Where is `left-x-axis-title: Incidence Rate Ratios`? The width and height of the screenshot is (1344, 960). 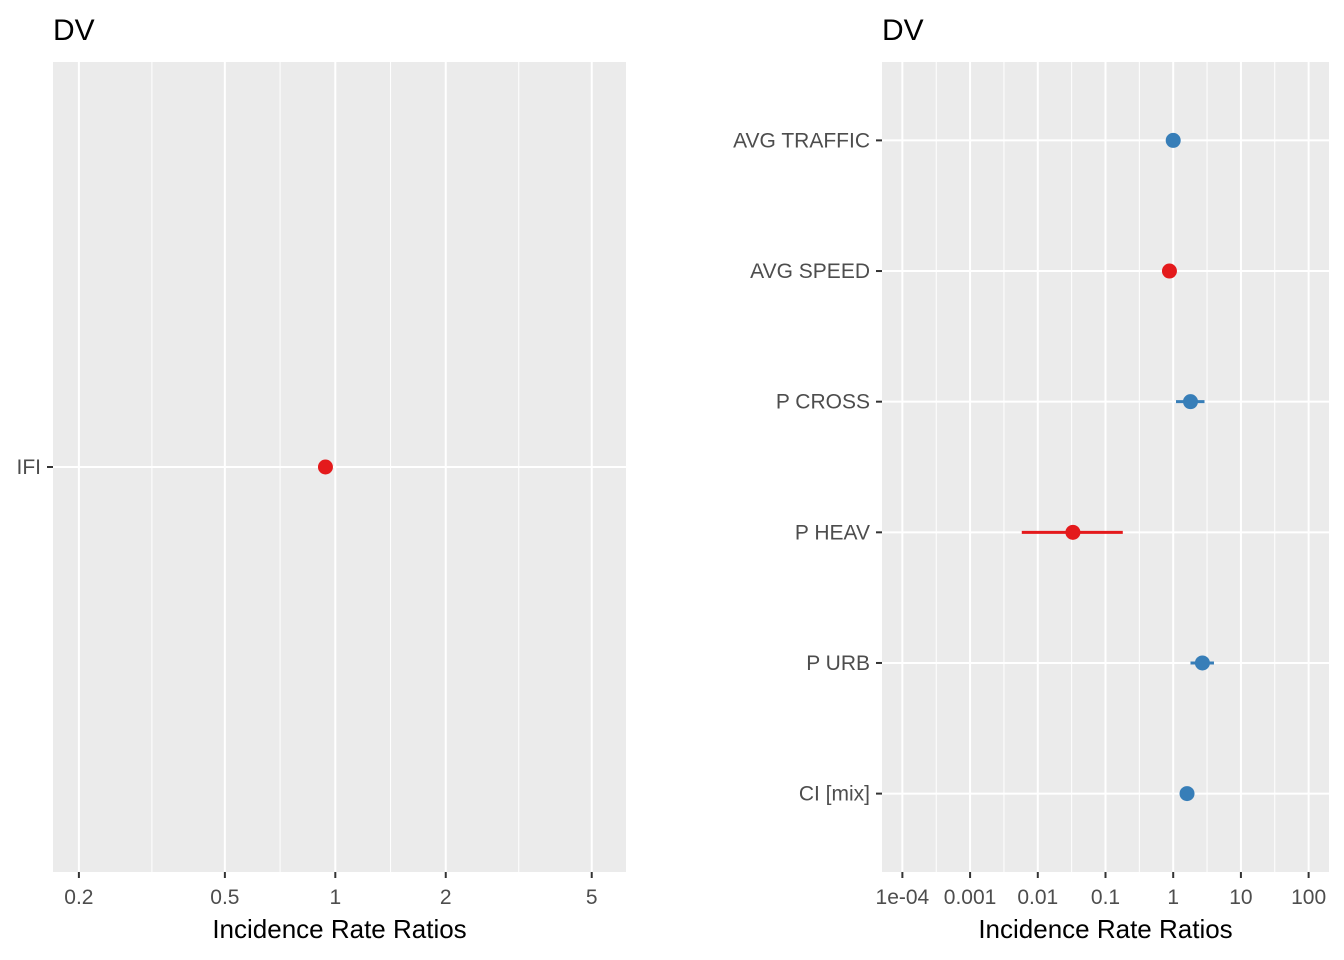 left-x-axis-title: Incidence Rate Ratios is located at coordinates (339, 929).